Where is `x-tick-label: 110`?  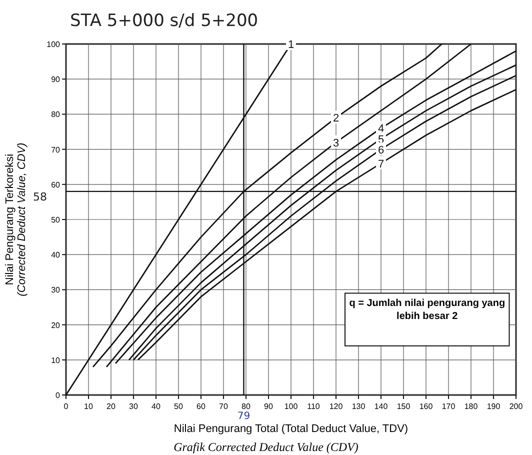
x-tick-label: 110 is located at coordinates (313, 406).